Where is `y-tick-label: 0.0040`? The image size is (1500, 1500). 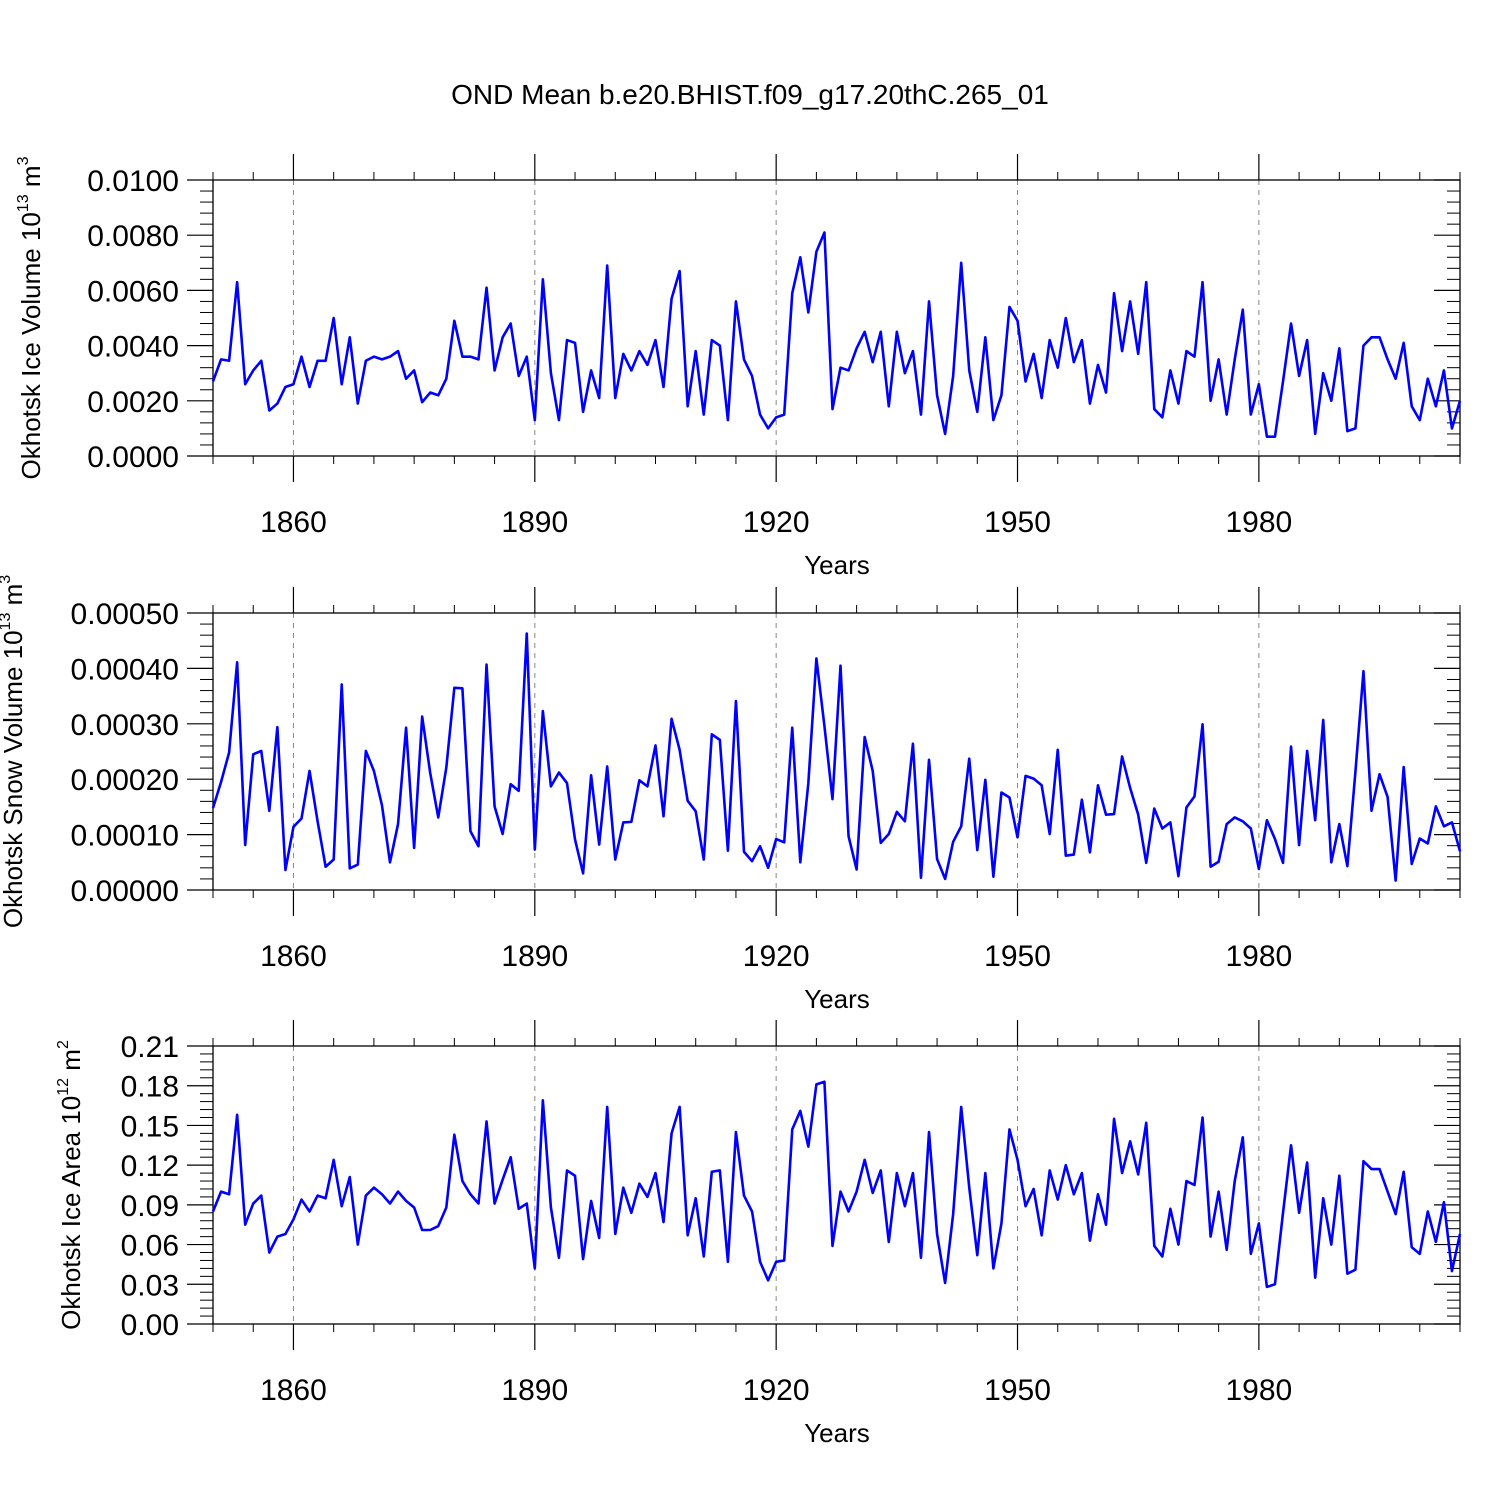
y-tick-label: 0.0040 is located at coordinates (133, 347).